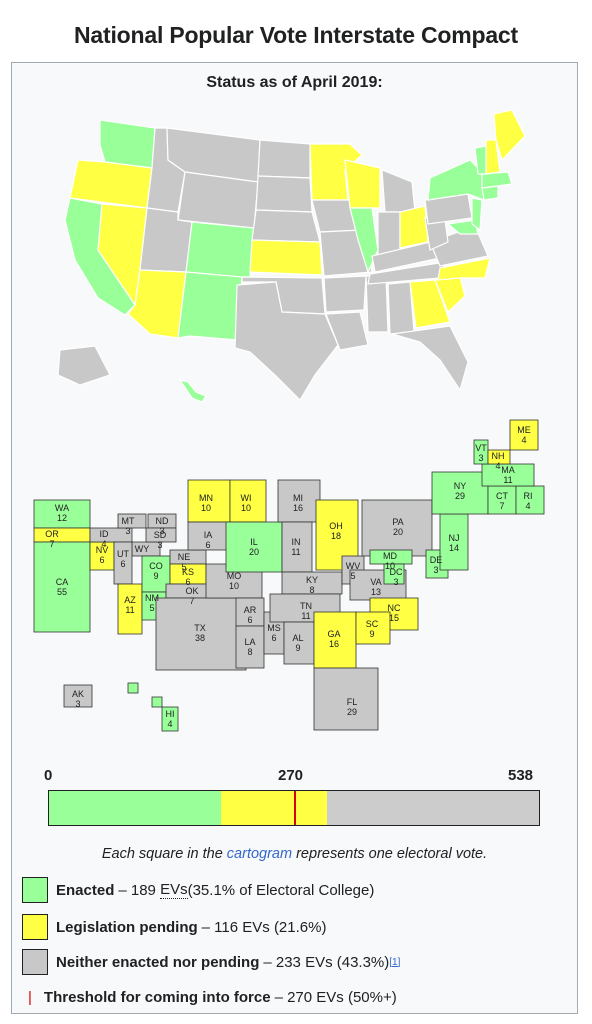 The image size is (592, 1024). Describe the element at coordinates (335, 640) in the screenshot. I see `carto-state-ga` at that location.